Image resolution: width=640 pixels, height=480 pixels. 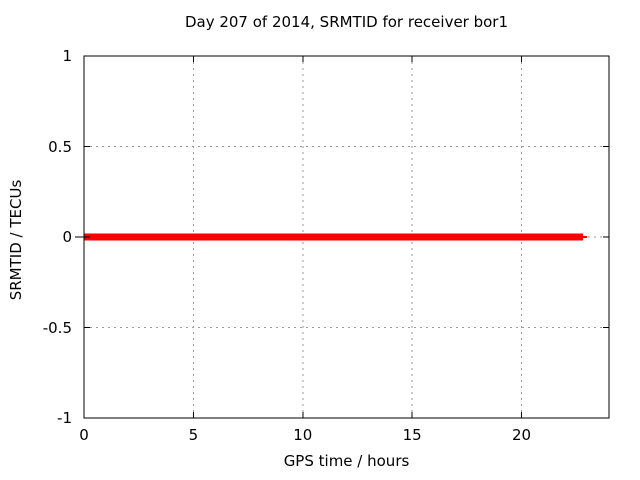 I want to click on x-tick-label: 5, so click(x=193, y=435).